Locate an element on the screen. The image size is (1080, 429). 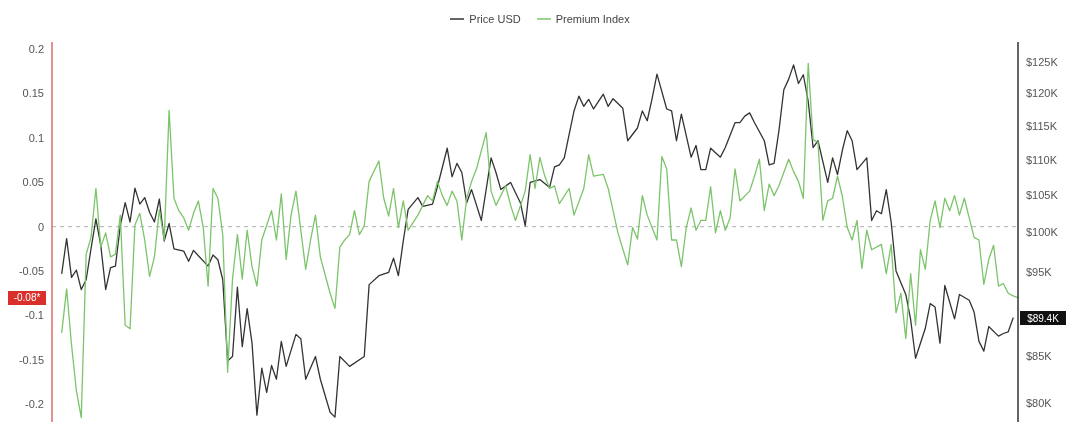
y-tick-label: 0 is located at coordinates (40, 226).